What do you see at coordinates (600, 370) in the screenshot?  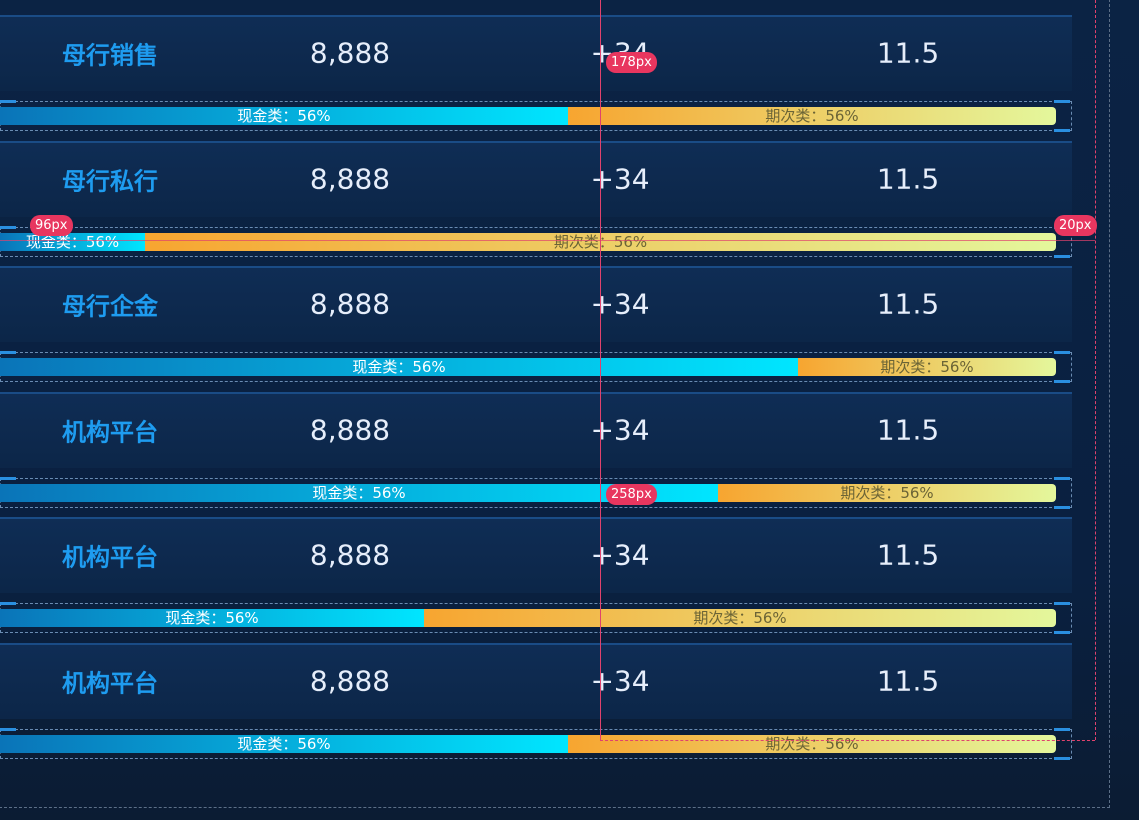 I see `guide-vertical` at bounding box center [600, 370].